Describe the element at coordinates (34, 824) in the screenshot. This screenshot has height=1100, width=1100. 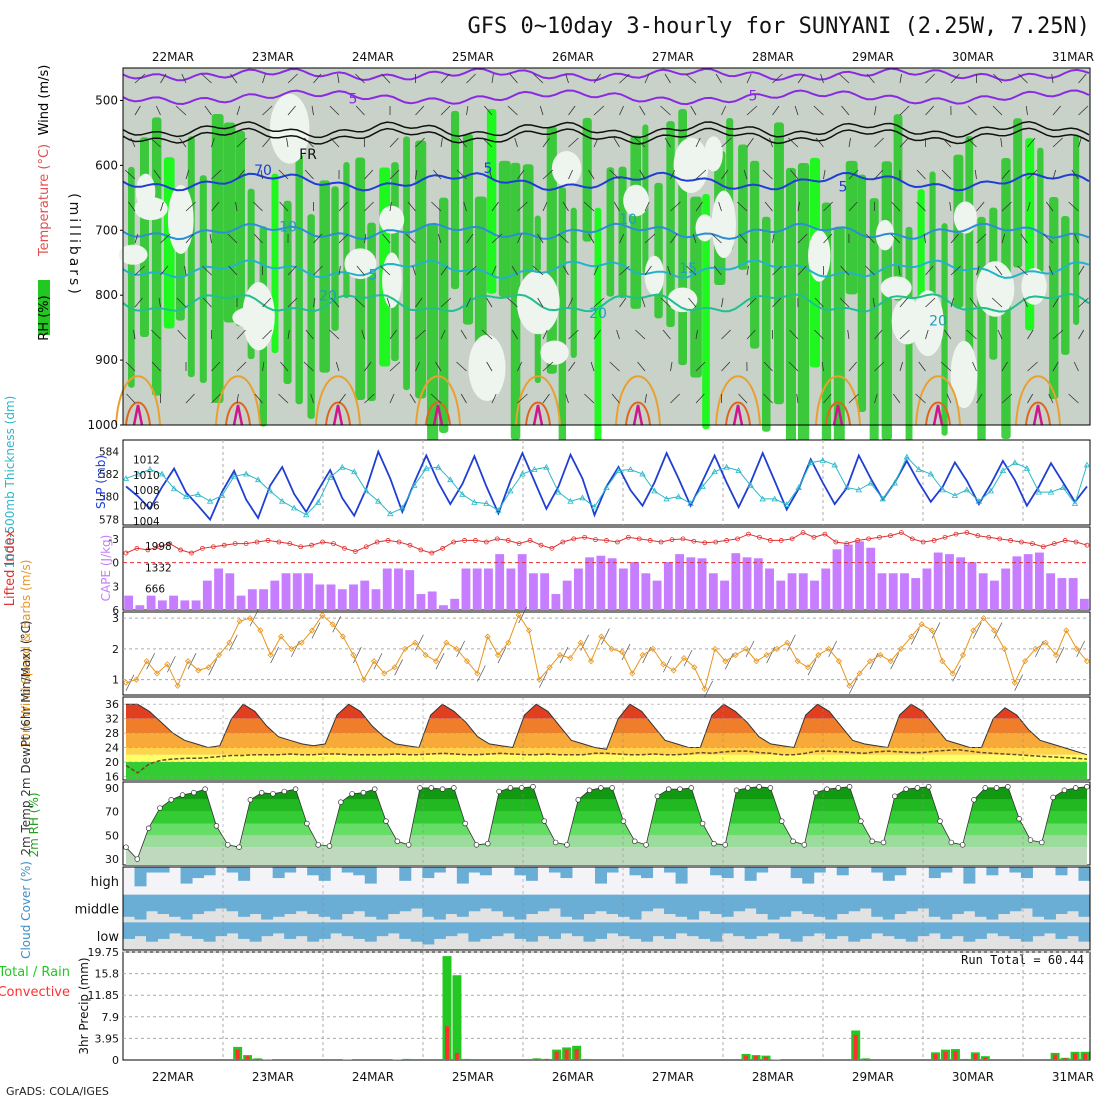
I see `rh-ylabel: 2m RH (%)` at that location.